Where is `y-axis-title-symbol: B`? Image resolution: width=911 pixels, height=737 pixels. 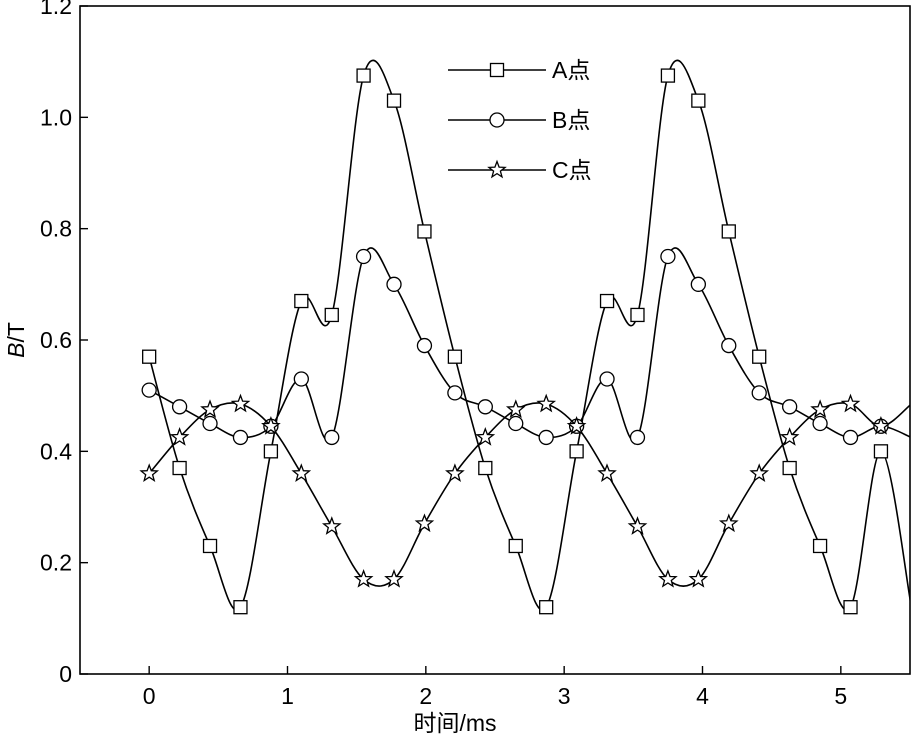 y-axis-title-symbol: B is located at coordinates (16, 350).